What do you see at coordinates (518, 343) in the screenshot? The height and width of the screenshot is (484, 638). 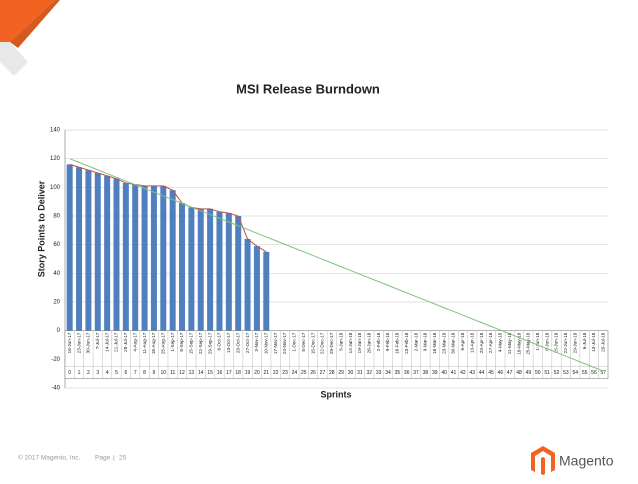 I see `date-label: 18-May-18` at bounding box center [518, 343].